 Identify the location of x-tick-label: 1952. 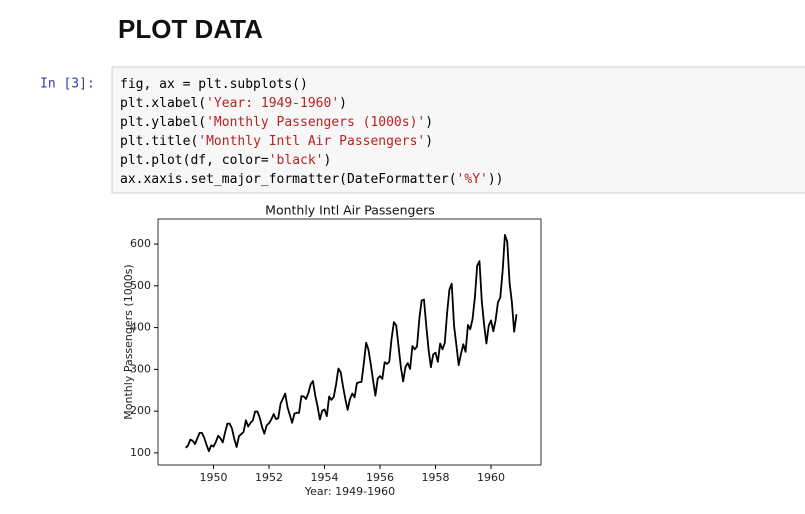
(269, 477).